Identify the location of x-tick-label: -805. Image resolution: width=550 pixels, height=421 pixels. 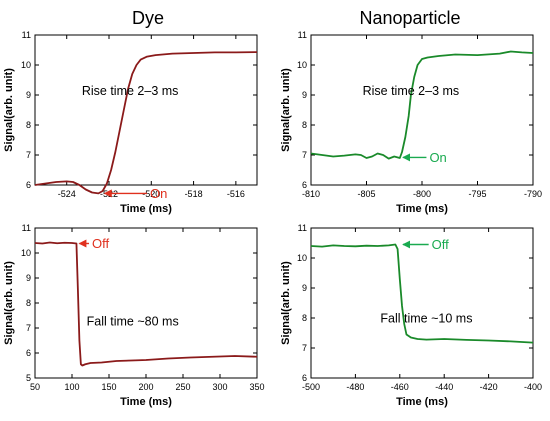
(366, 194).